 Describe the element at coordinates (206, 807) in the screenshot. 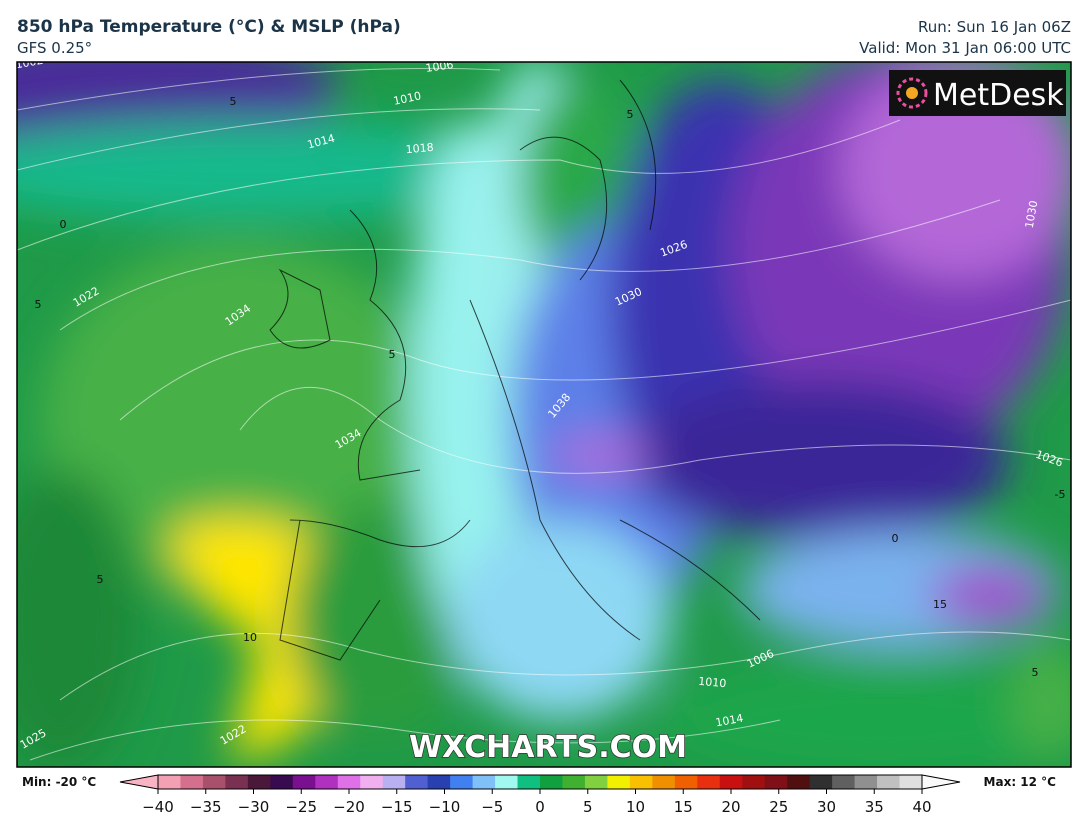

I see `colorbar-tick-label: −35` at that location.